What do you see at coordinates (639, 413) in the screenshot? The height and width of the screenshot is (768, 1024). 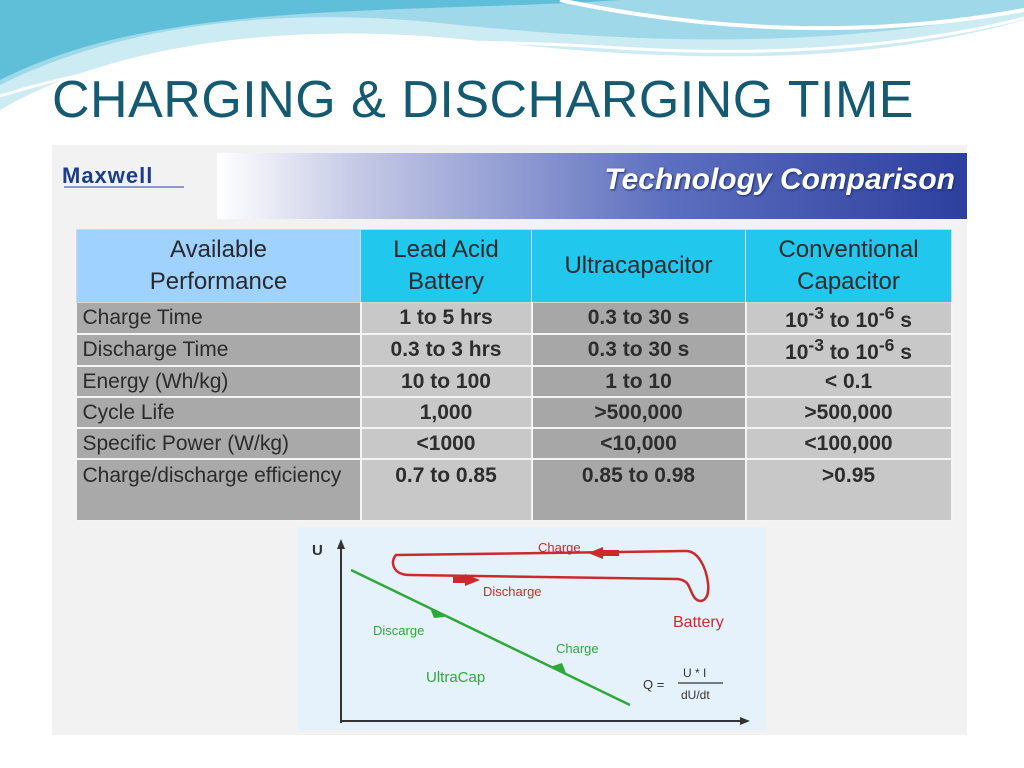 I see `ultracapacitor-value: >500,000` at bounding box center [639, 413].